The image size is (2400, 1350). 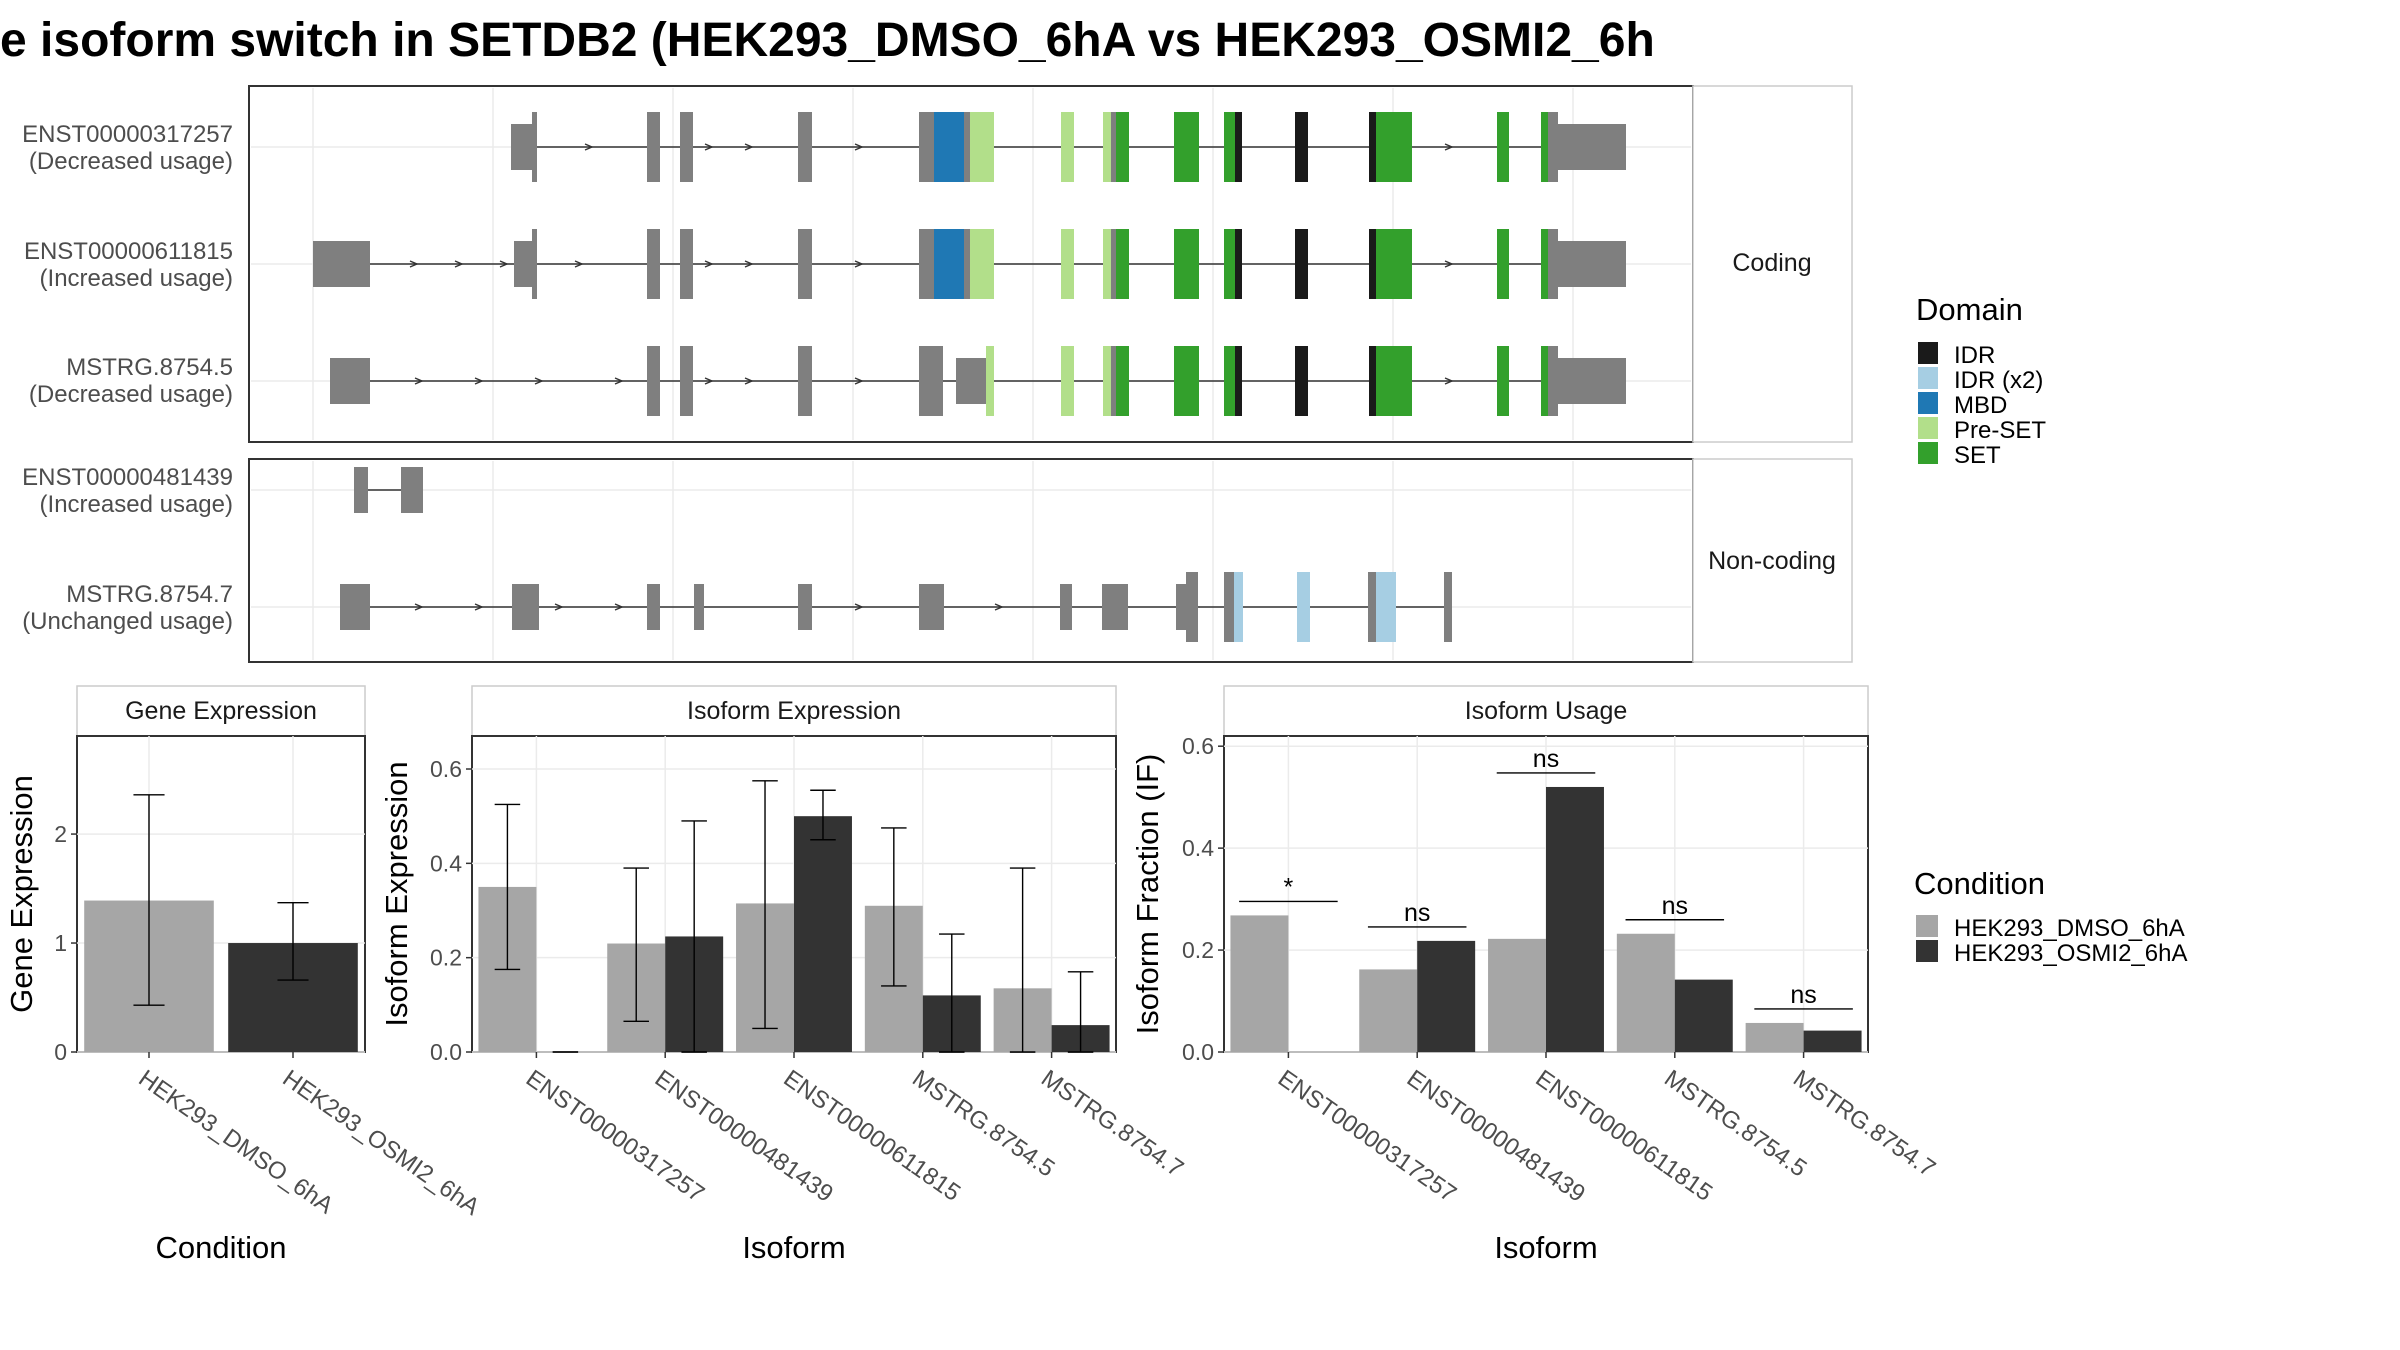 What do you see at coordinates (446, 769) in the screenshot?
I see `isoform-expression-ytick-label-3: 0.6` at bounding box center [446, 769].